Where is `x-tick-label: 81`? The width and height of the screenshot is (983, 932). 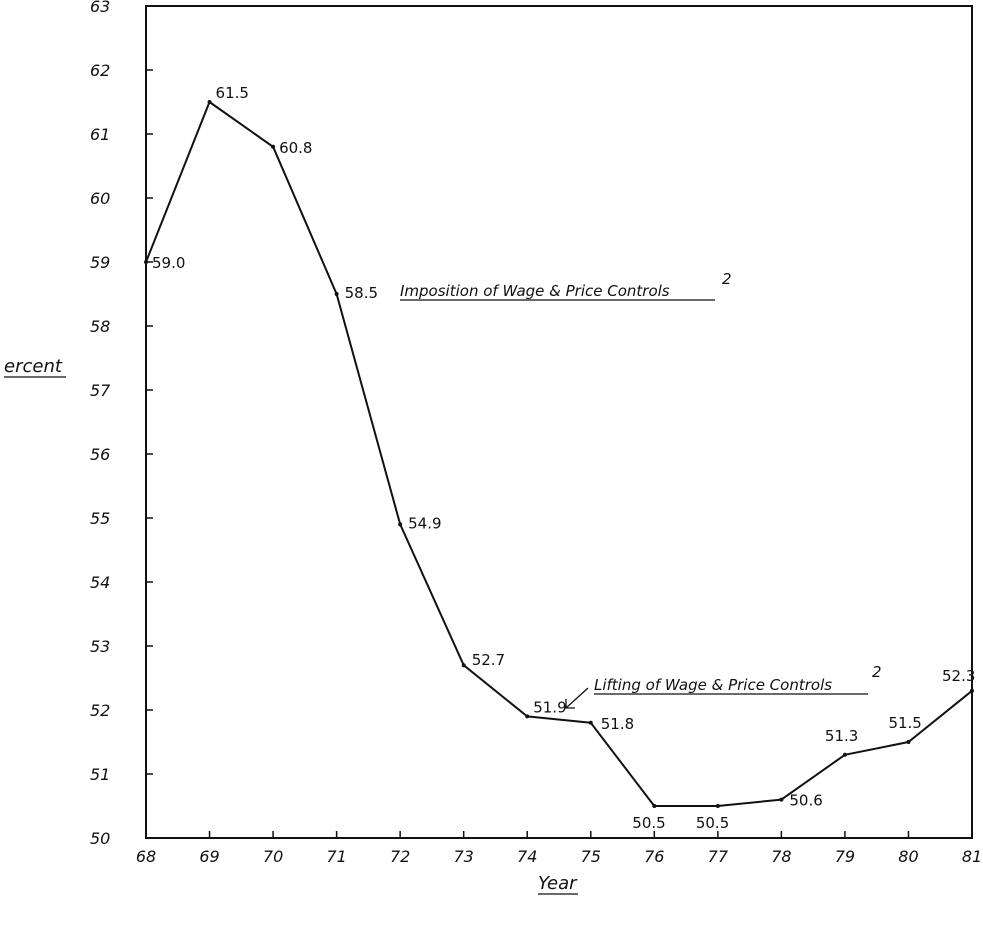 x-tick-label: 81 is located at coordinates (972, 856).